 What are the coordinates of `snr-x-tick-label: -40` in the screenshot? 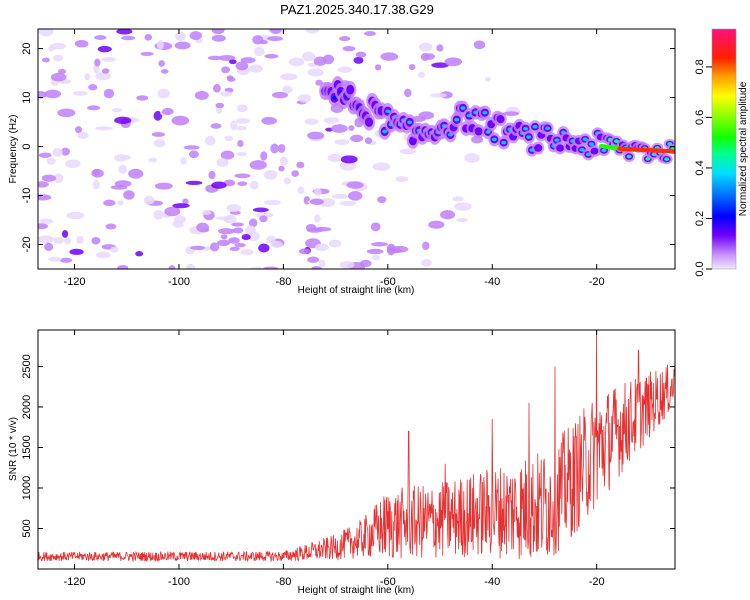 It's located at (492, 582).